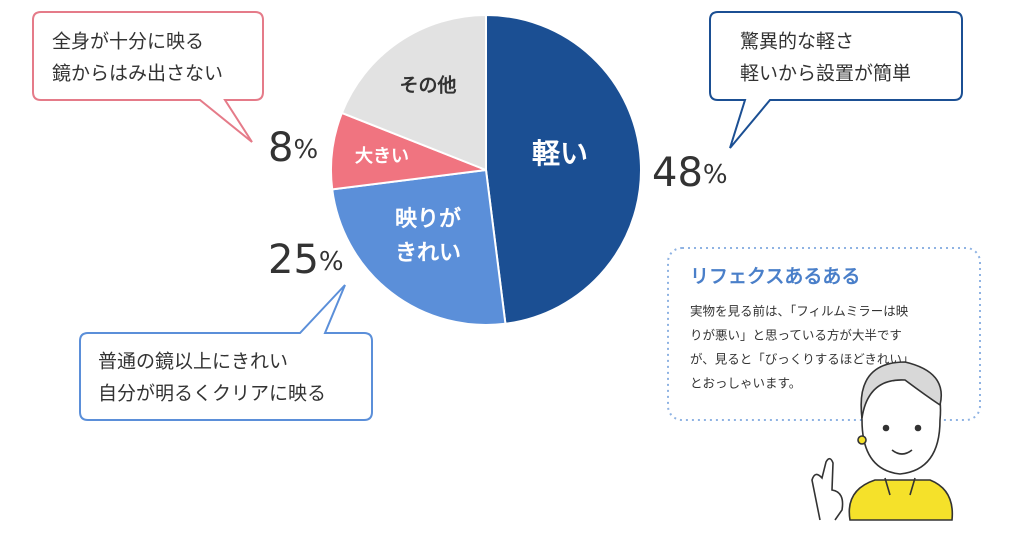 The image size is (1016, 535). I want to click on callout-text: 驚異的な軽さ, so click(797, 42).